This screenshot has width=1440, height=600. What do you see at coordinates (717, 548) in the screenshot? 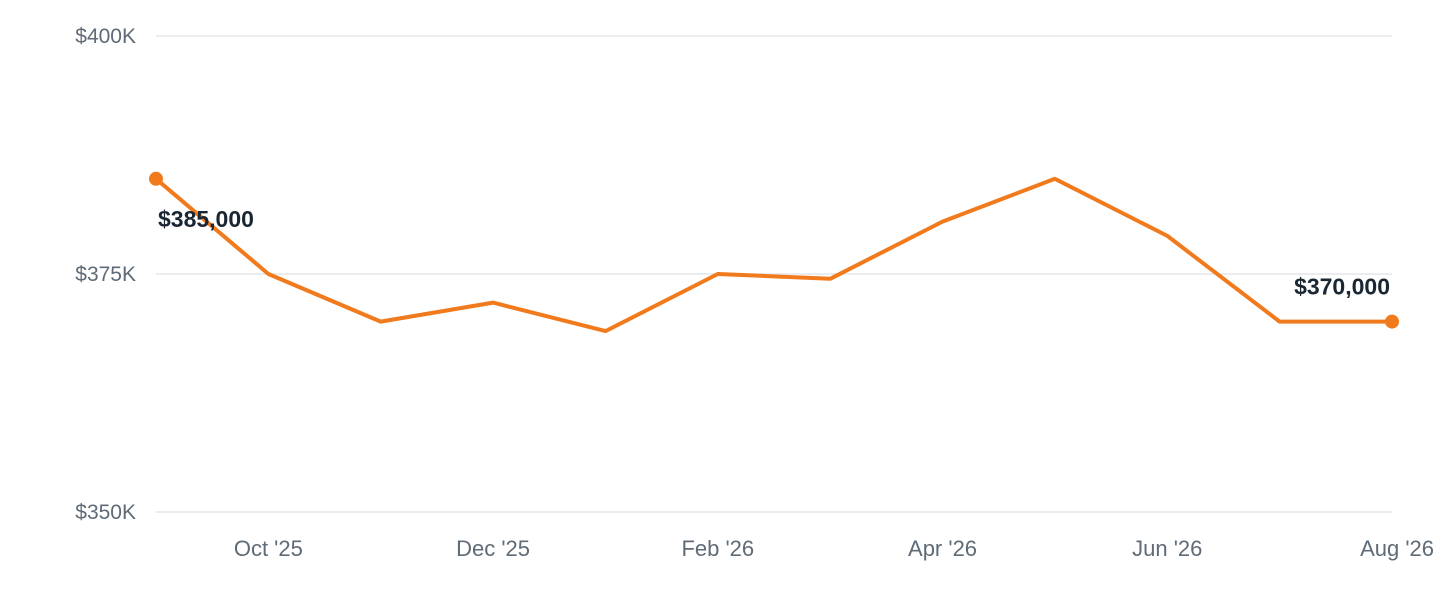
I see `x-tick-label: Feb '26` at bounding box center [717, 548].